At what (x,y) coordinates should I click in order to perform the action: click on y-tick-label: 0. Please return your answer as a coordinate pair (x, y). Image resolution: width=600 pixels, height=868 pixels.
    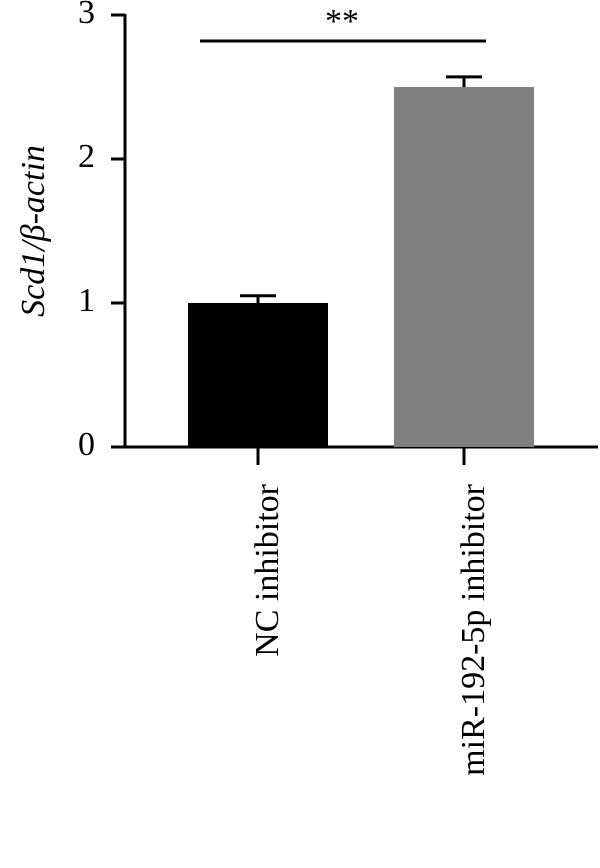
    Looking at the image, I should click on (86, 444).